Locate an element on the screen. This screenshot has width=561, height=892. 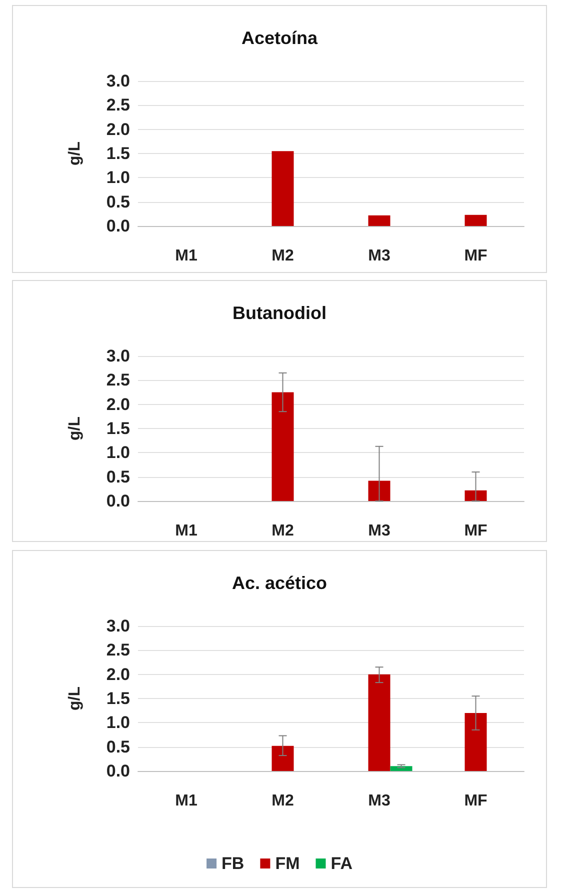
chart-title: Ac. acético is located at coordinates (280, 583).